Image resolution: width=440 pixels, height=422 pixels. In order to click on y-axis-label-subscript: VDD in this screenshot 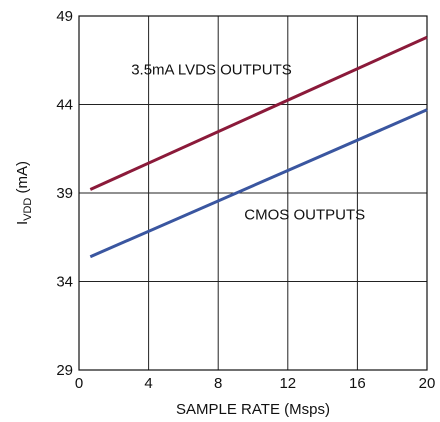, I will do `click(28, 209)`.